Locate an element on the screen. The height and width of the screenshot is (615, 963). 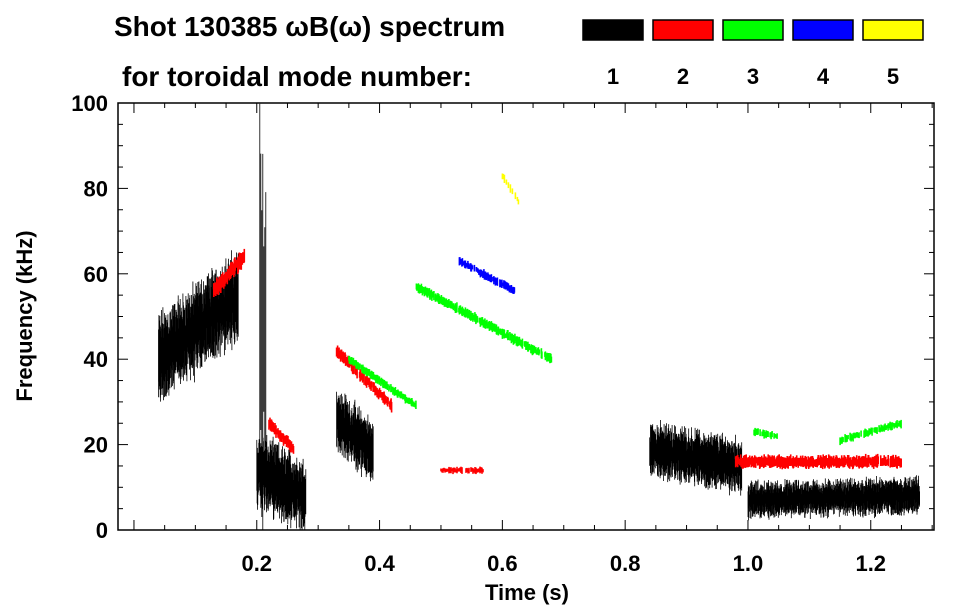
x-tick-label: 0.6 is located at coordinates (502, 563).